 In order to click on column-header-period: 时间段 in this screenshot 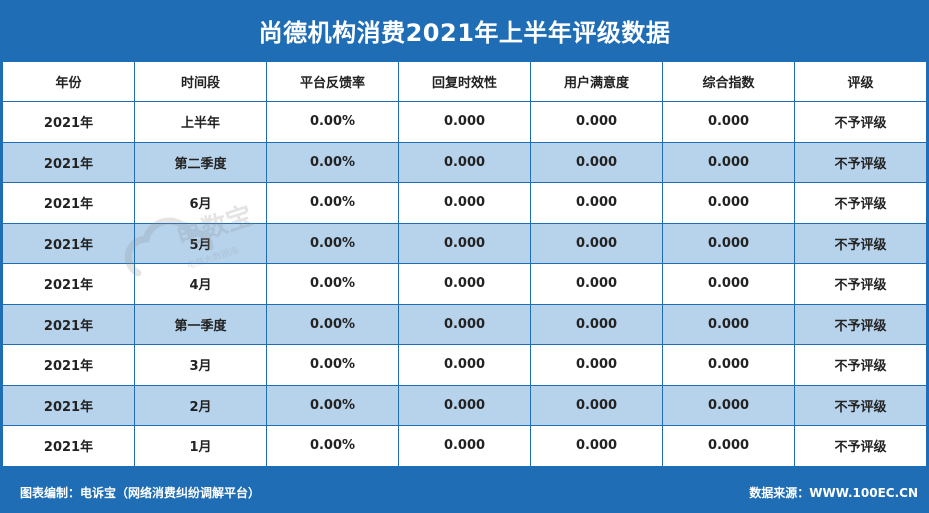, I will do `click(200, 81)`.